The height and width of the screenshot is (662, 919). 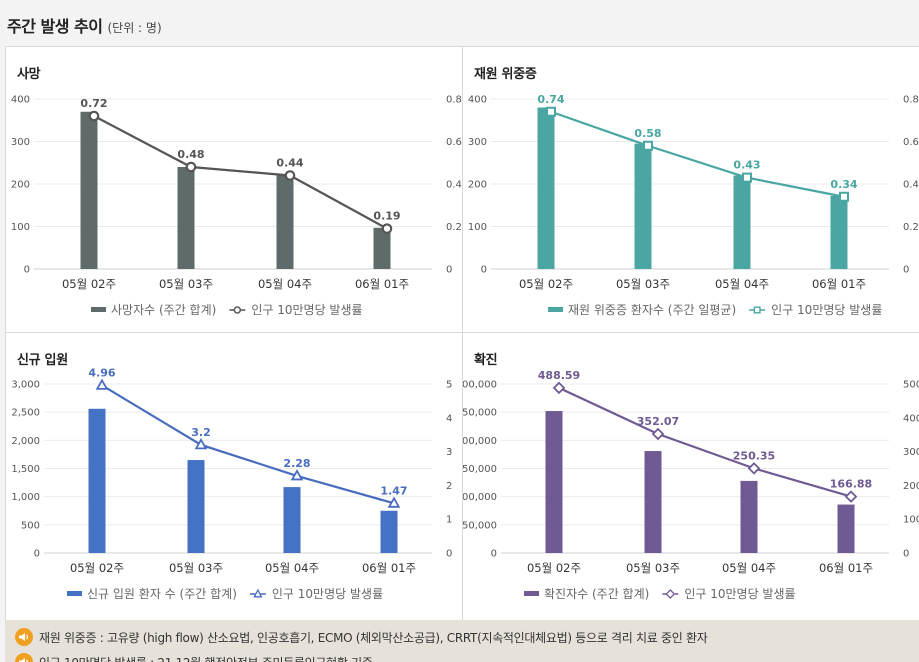 What do you see at coordinates (480, 497) in the screenshot?
I see `y-left-tick-label: 100,000` at bounding box center [480, 497].